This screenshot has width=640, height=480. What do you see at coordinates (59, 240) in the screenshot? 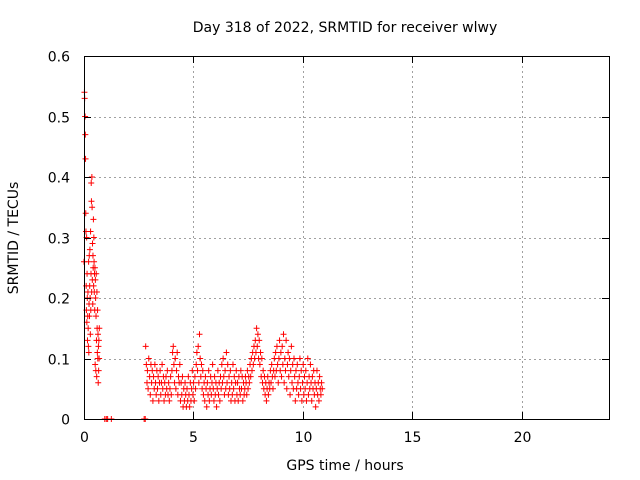
I see `y-tick-label: 0.3` at bounding box center [59, 240].